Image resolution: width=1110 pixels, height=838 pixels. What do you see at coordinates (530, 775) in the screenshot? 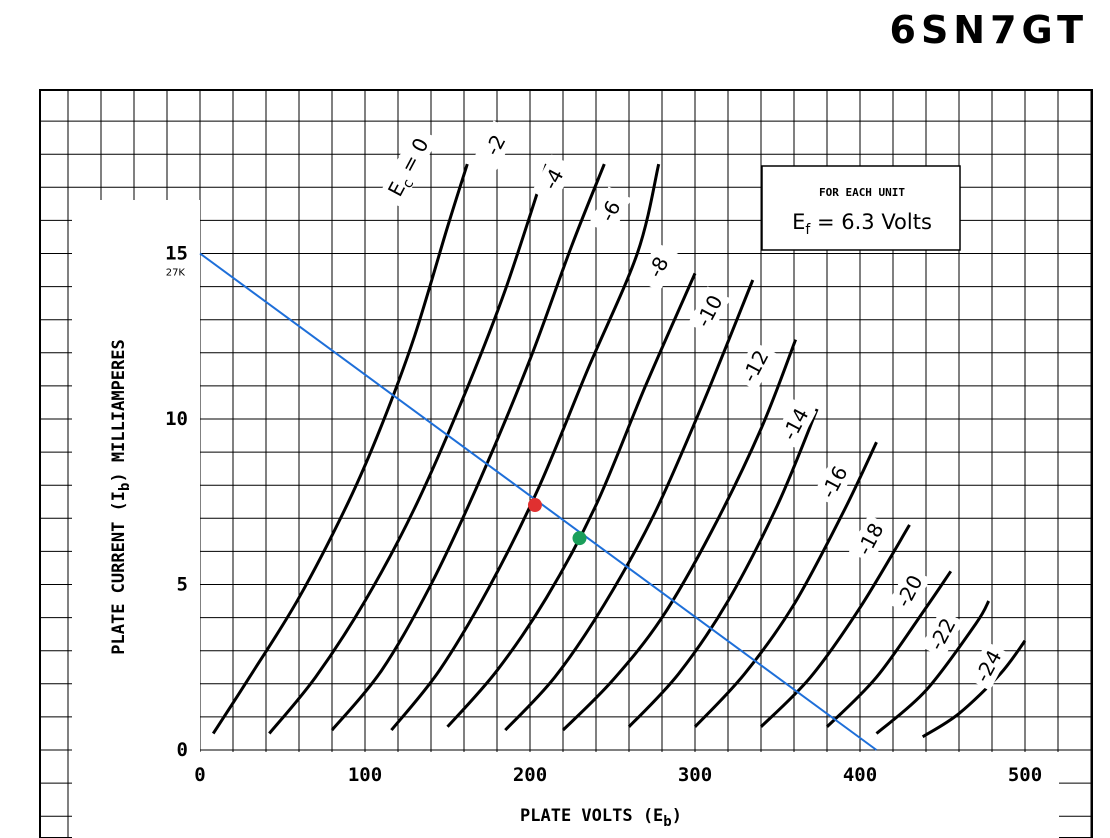
I see `x-tick-200: 200` at bounding box center [530, 775].